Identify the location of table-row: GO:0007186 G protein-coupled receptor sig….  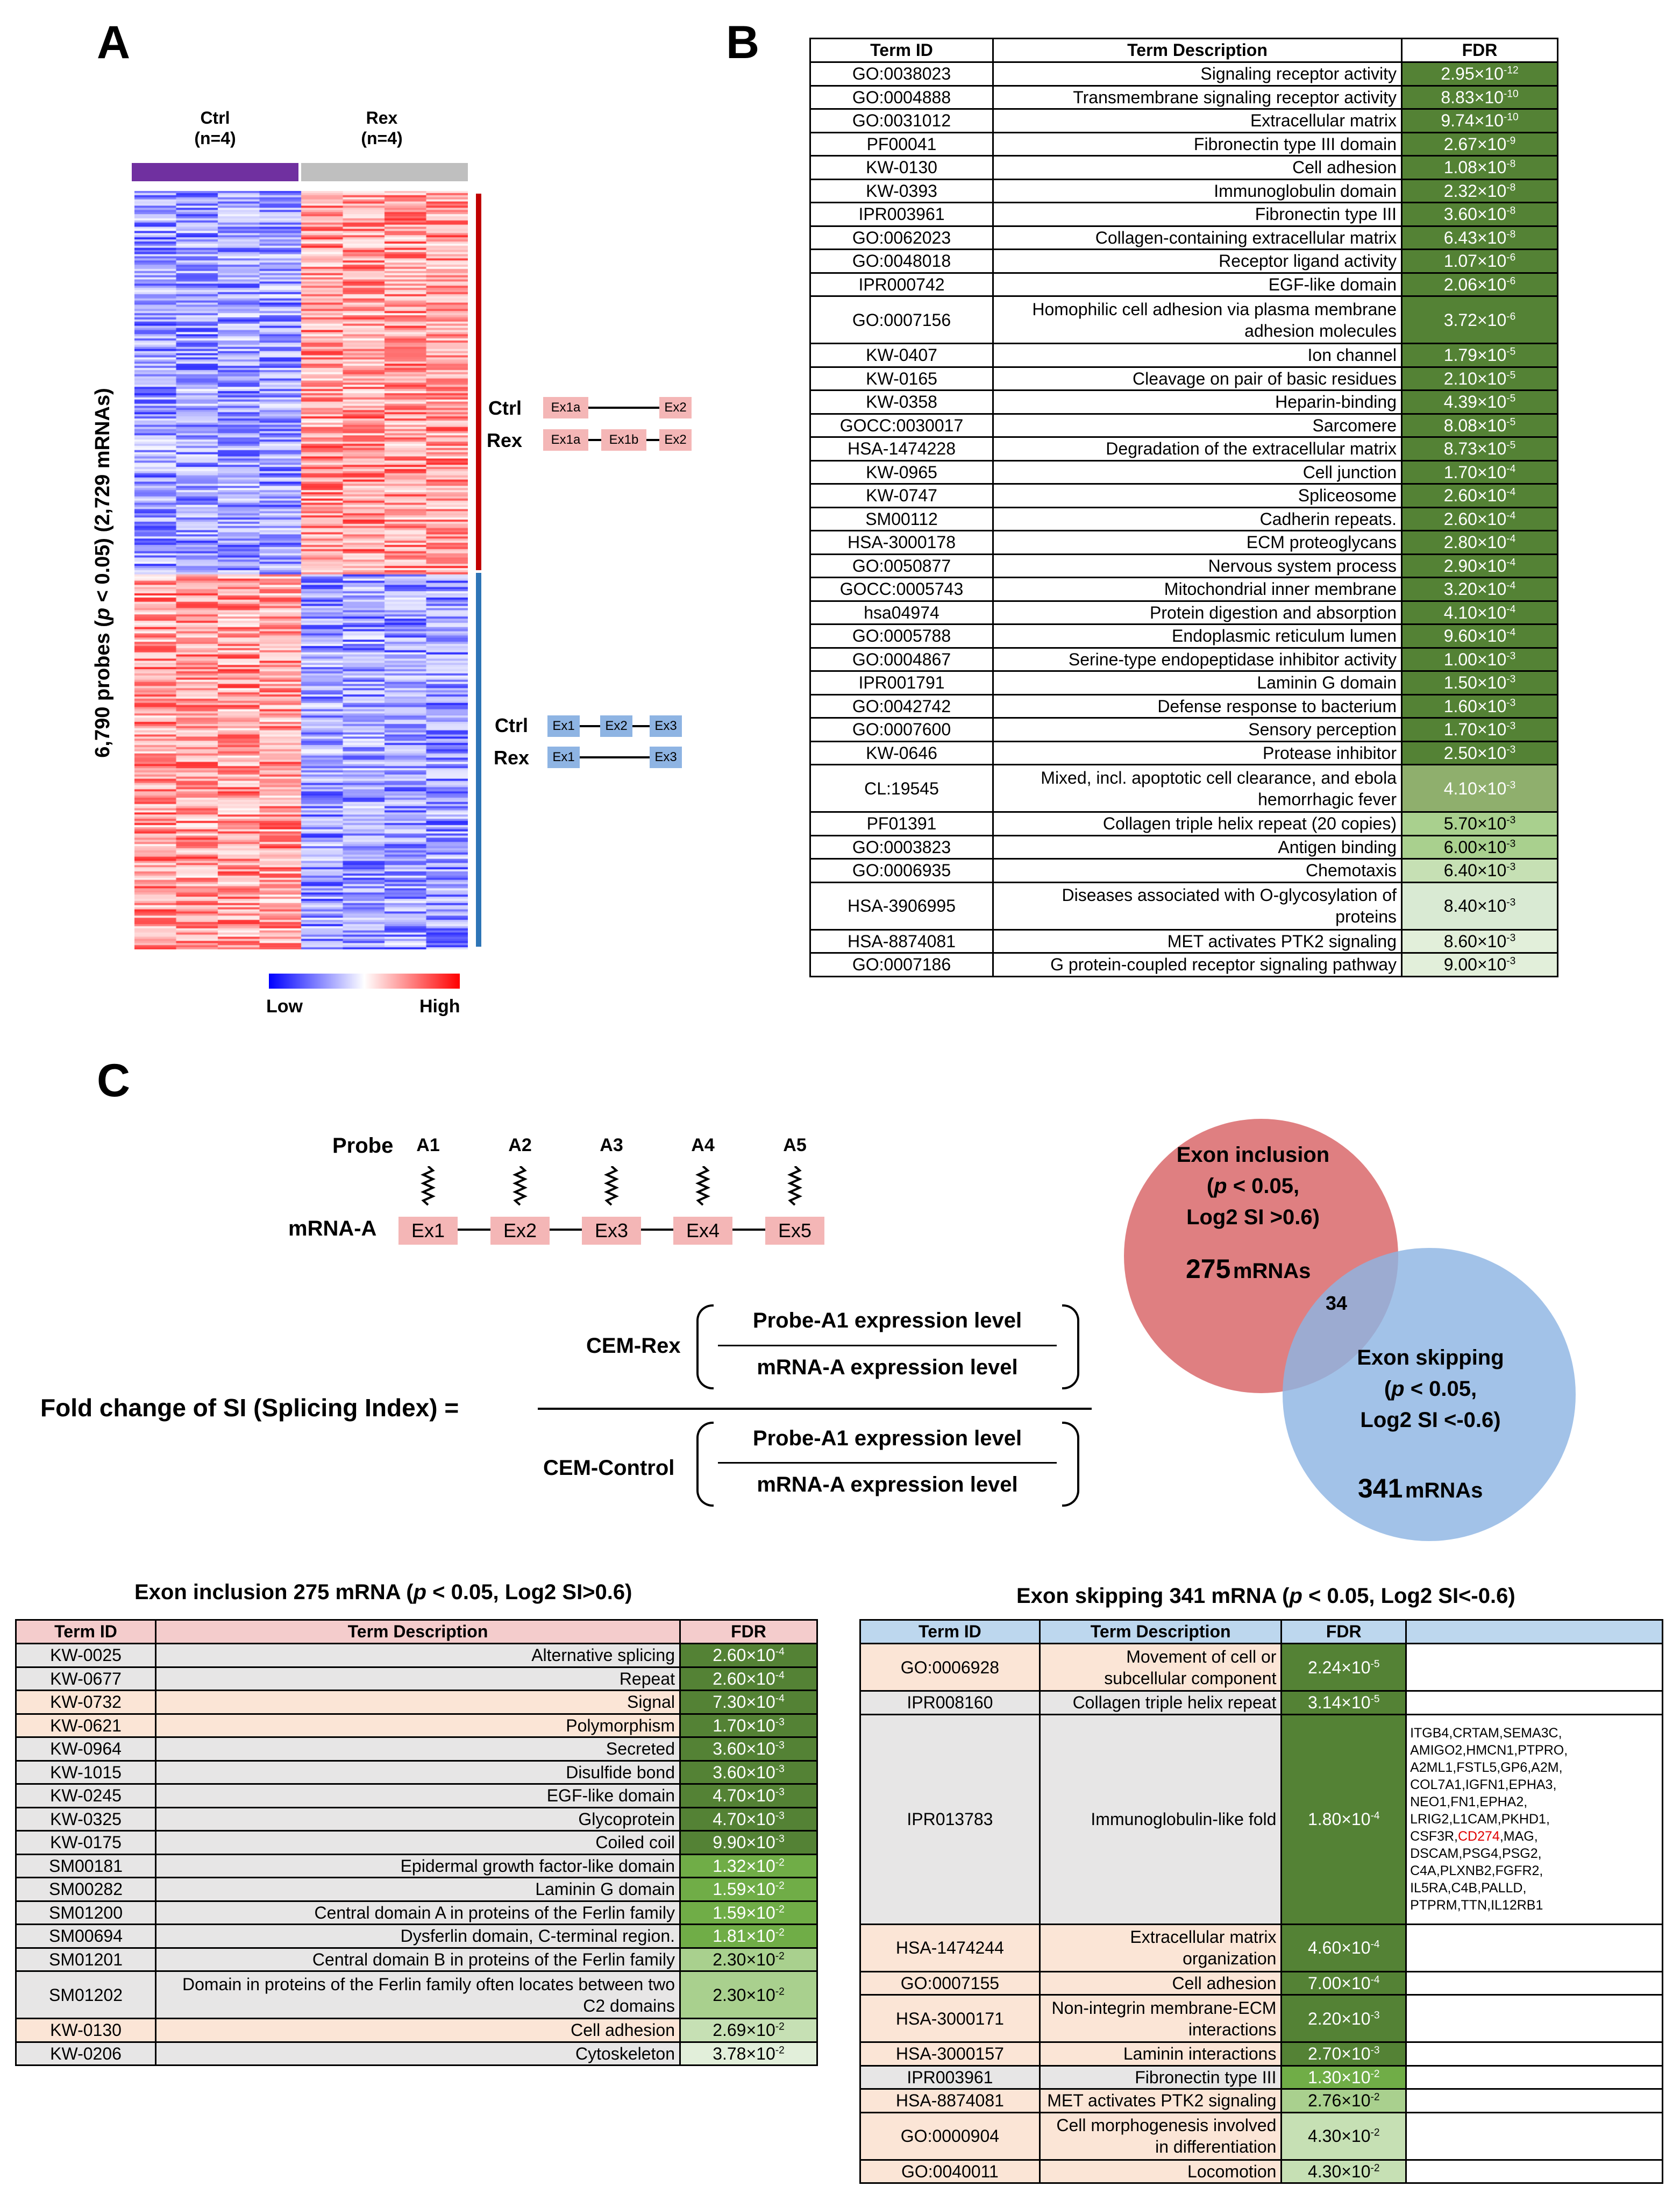
(1183, 965).